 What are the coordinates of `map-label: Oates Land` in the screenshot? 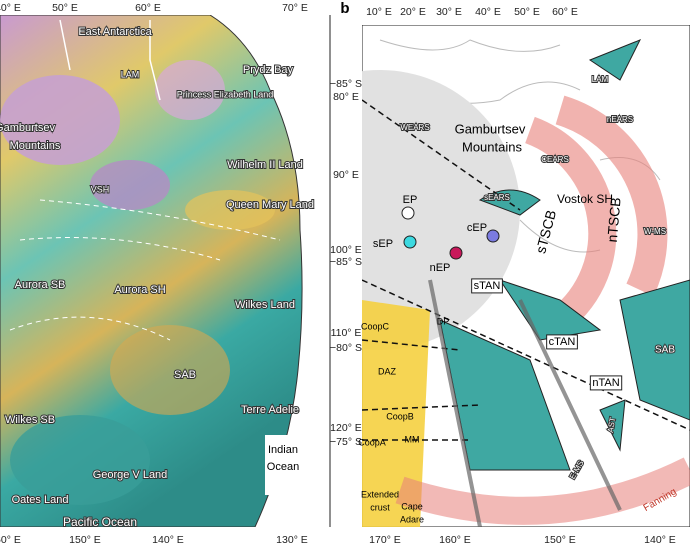 It's located at (40, 500).